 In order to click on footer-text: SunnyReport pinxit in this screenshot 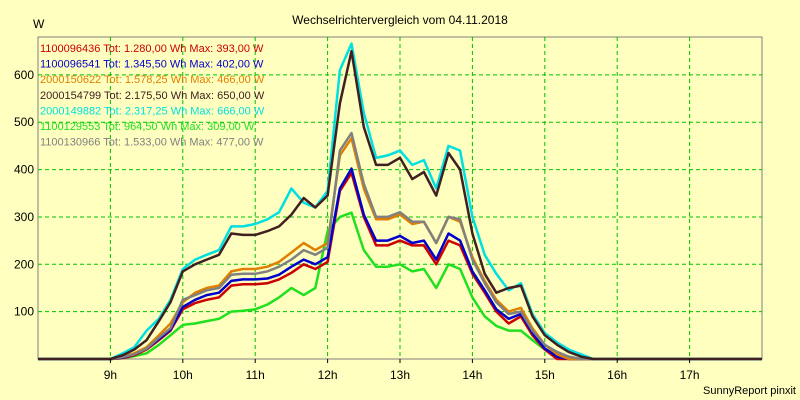, I will do `click(749, 391)`.